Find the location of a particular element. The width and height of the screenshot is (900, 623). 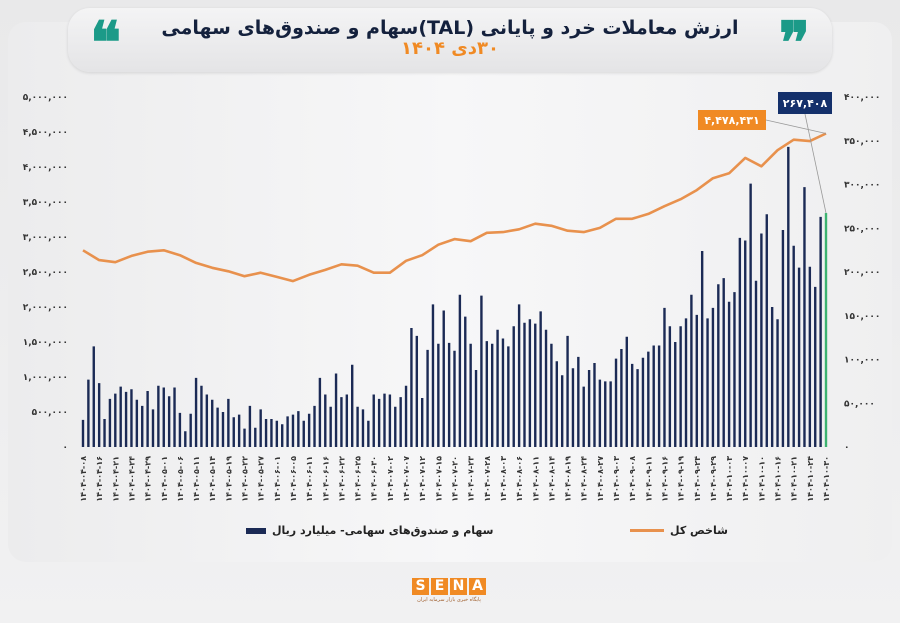

right-axis-tick: ۵۰,۰۰۰ is located at coordinates (859, 404).